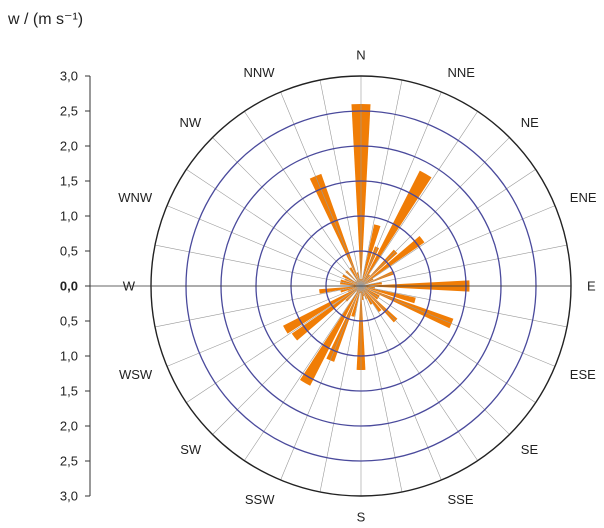  I want to click on direction-label: N, so click(360, 55).